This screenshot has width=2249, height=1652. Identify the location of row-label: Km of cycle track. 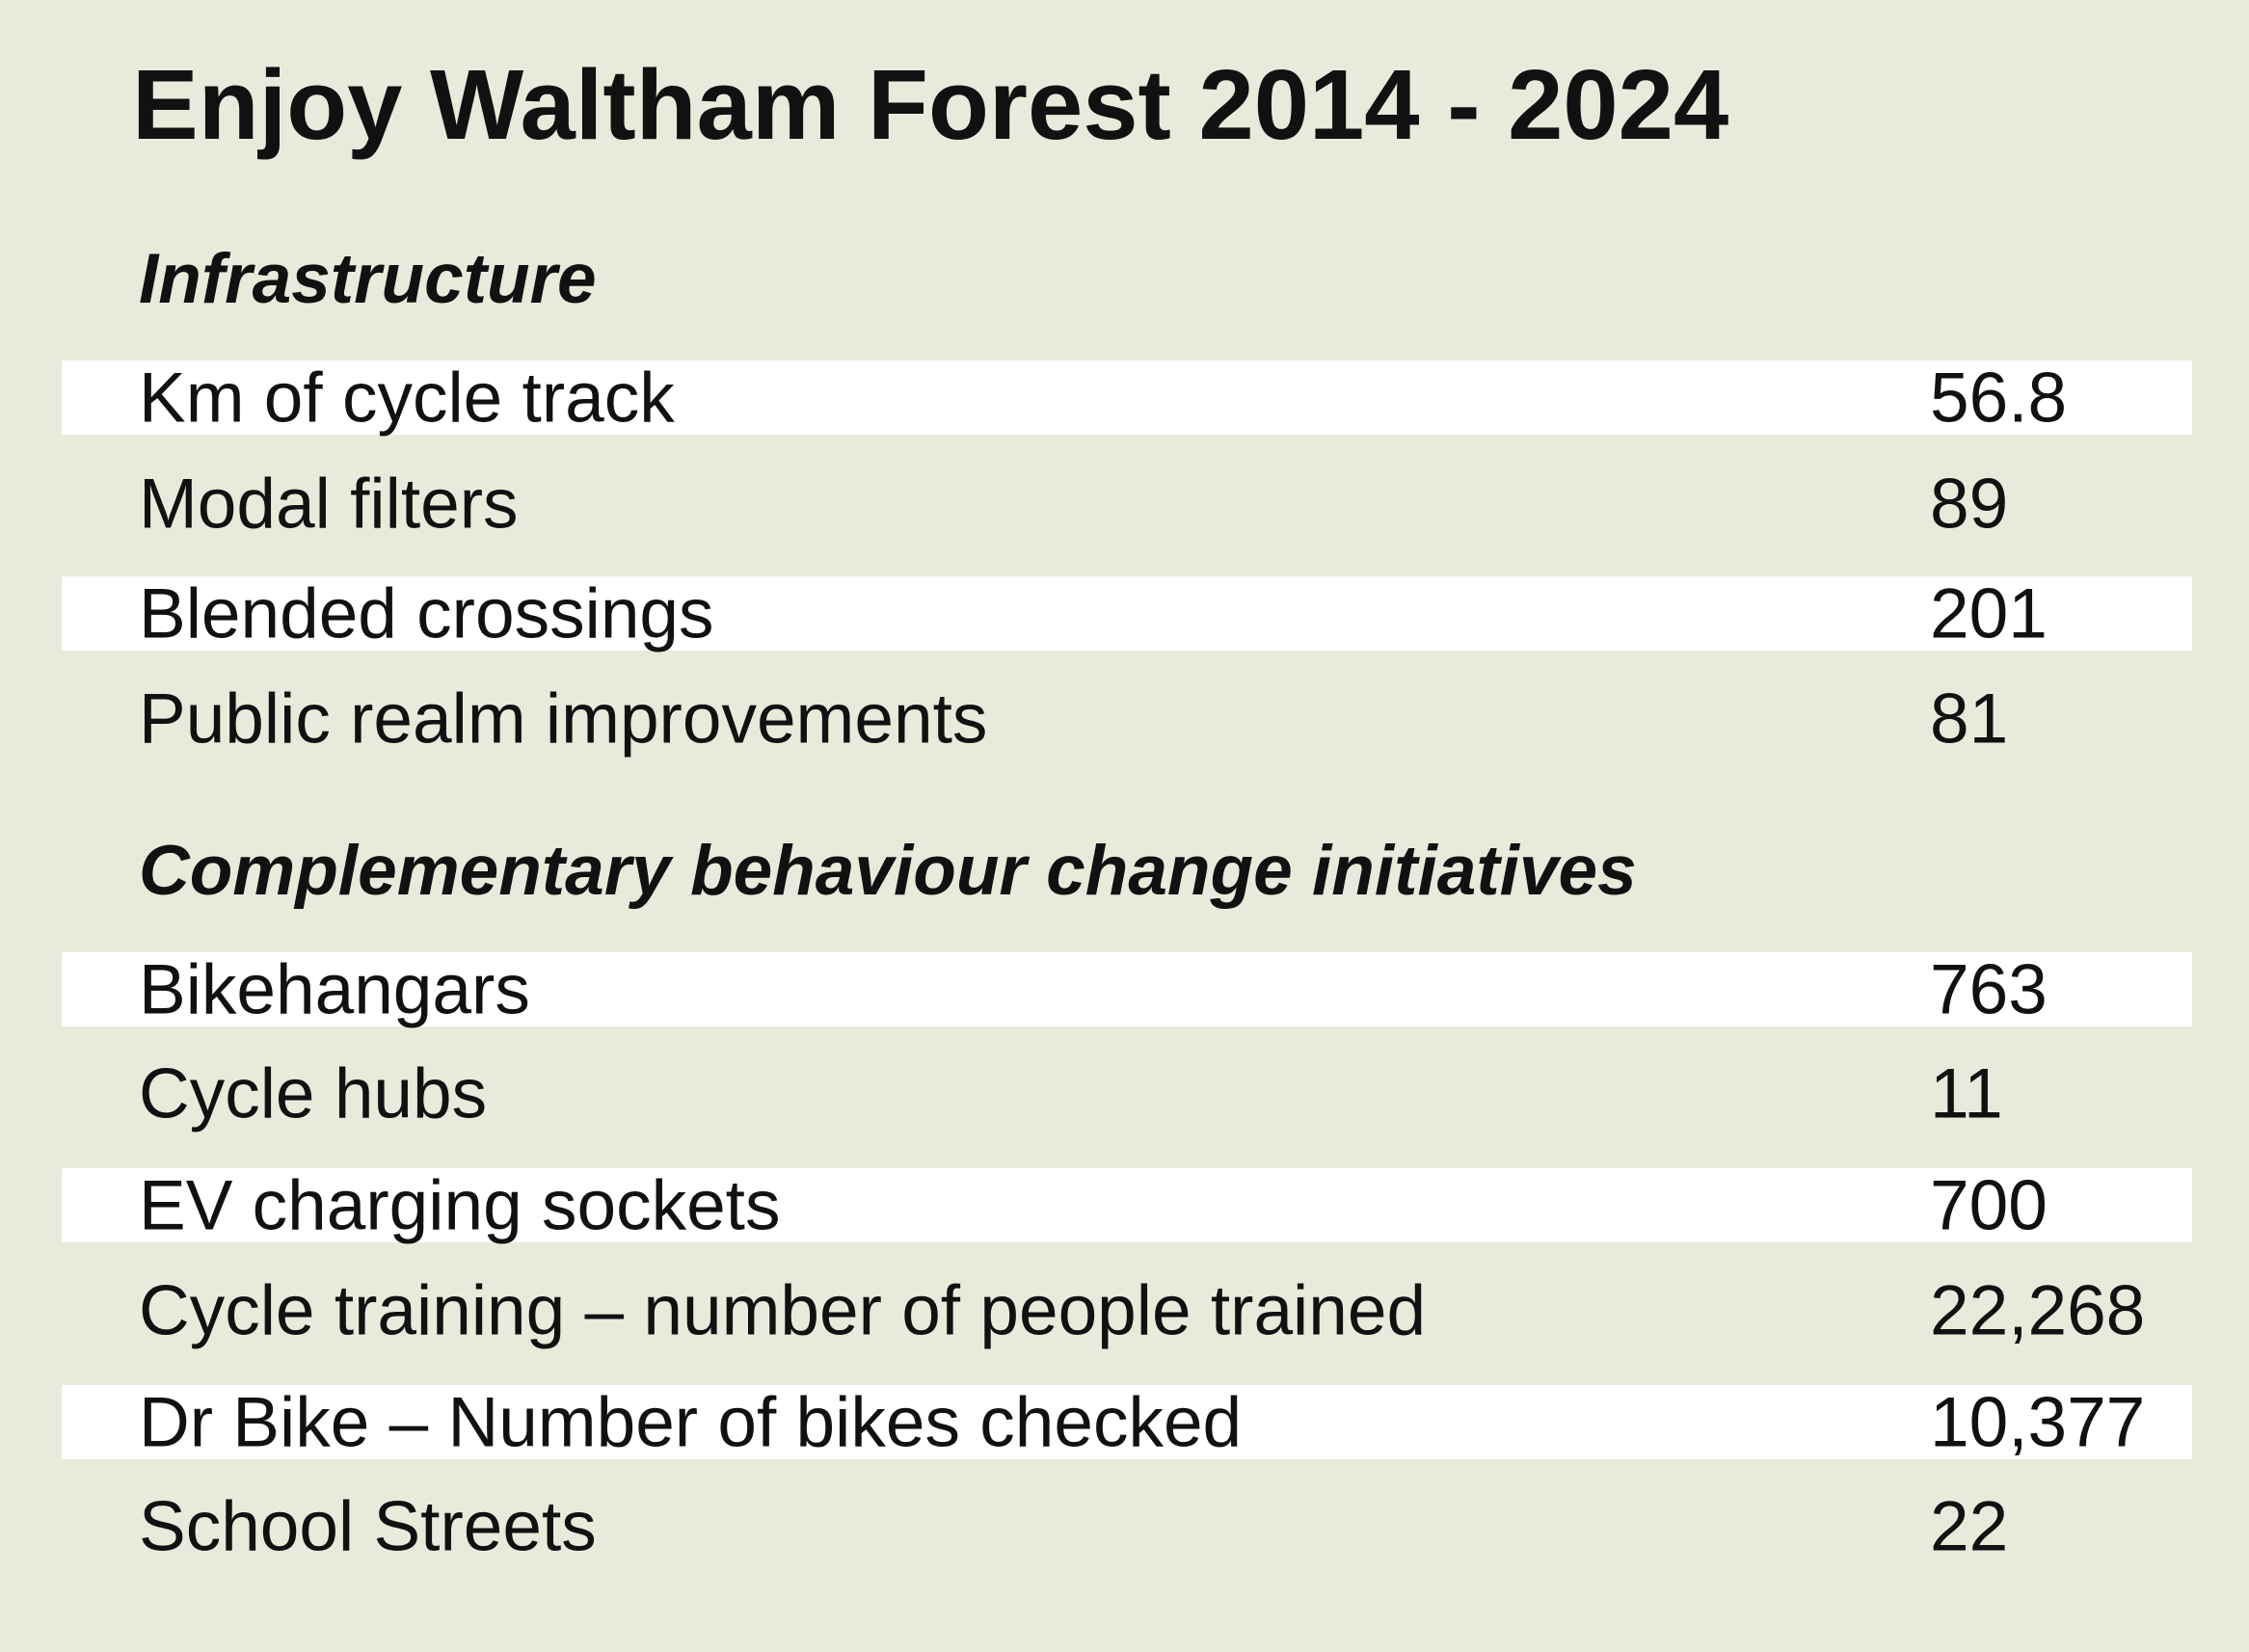
(407, 398).